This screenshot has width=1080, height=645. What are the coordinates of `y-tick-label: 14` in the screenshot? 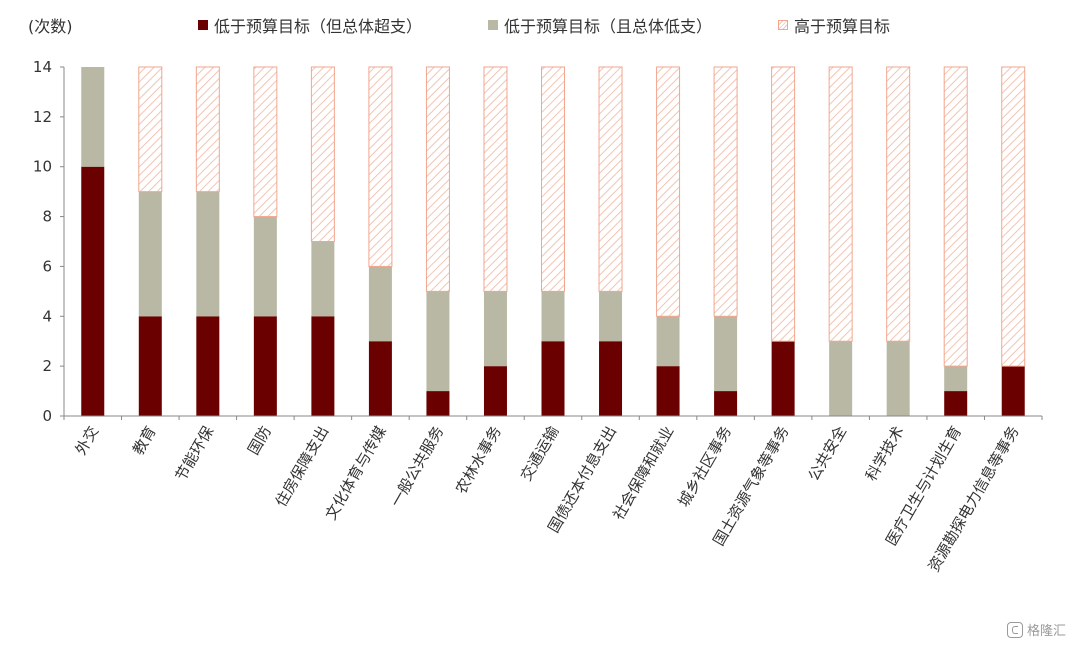 It's located at (42, 67).